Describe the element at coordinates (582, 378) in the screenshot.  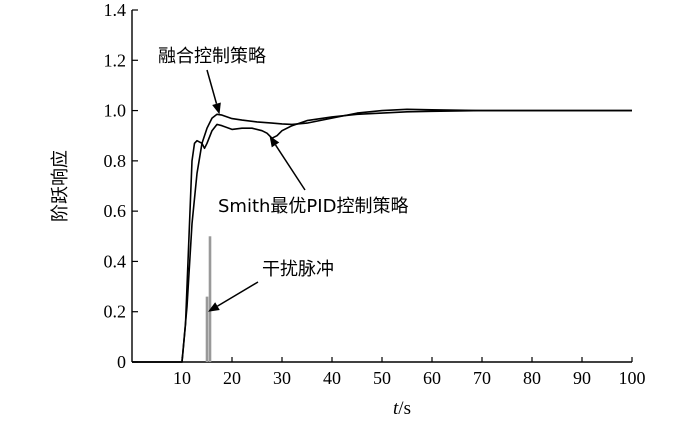
I see `x-tick-label: 90` at that location.